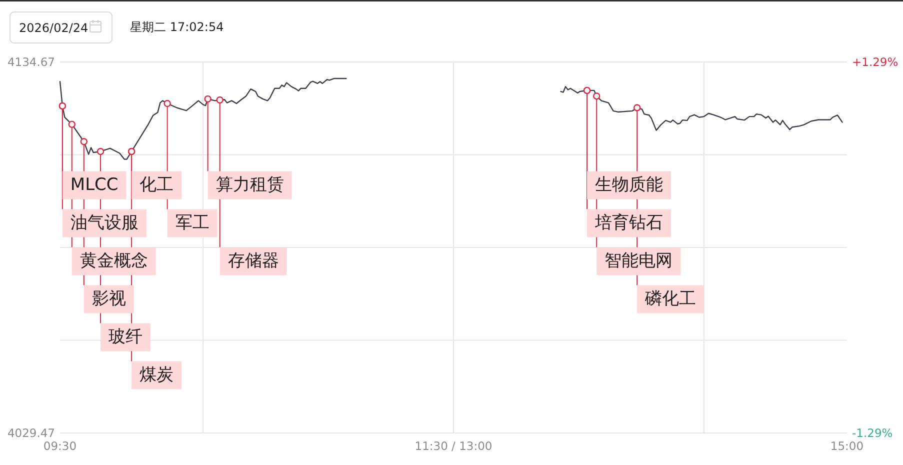 Image resolution: width=903 pixels, height=465 pixels. What do you see at coordinates (192, 223) in the screenshot?
I see `annotation: 军工` at bounding box center [192, 223].